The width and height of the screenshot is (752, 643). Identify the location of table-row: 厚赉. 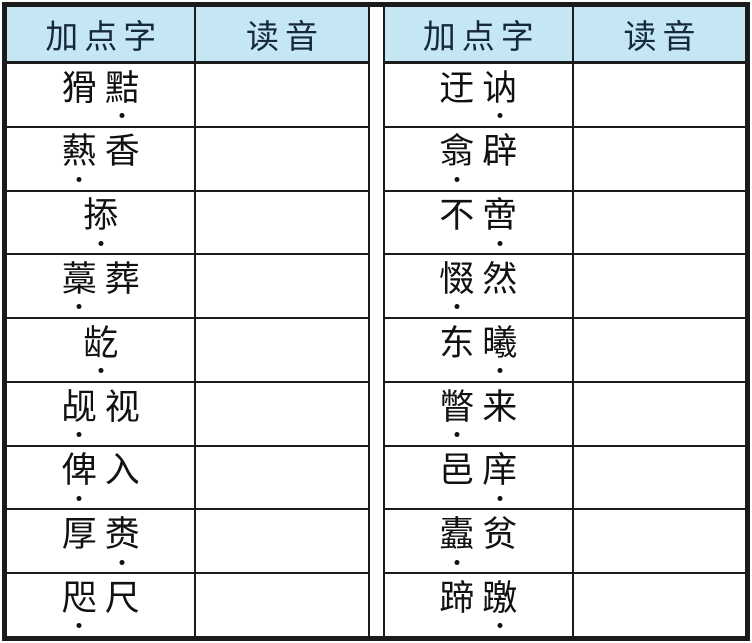
(187, 542).